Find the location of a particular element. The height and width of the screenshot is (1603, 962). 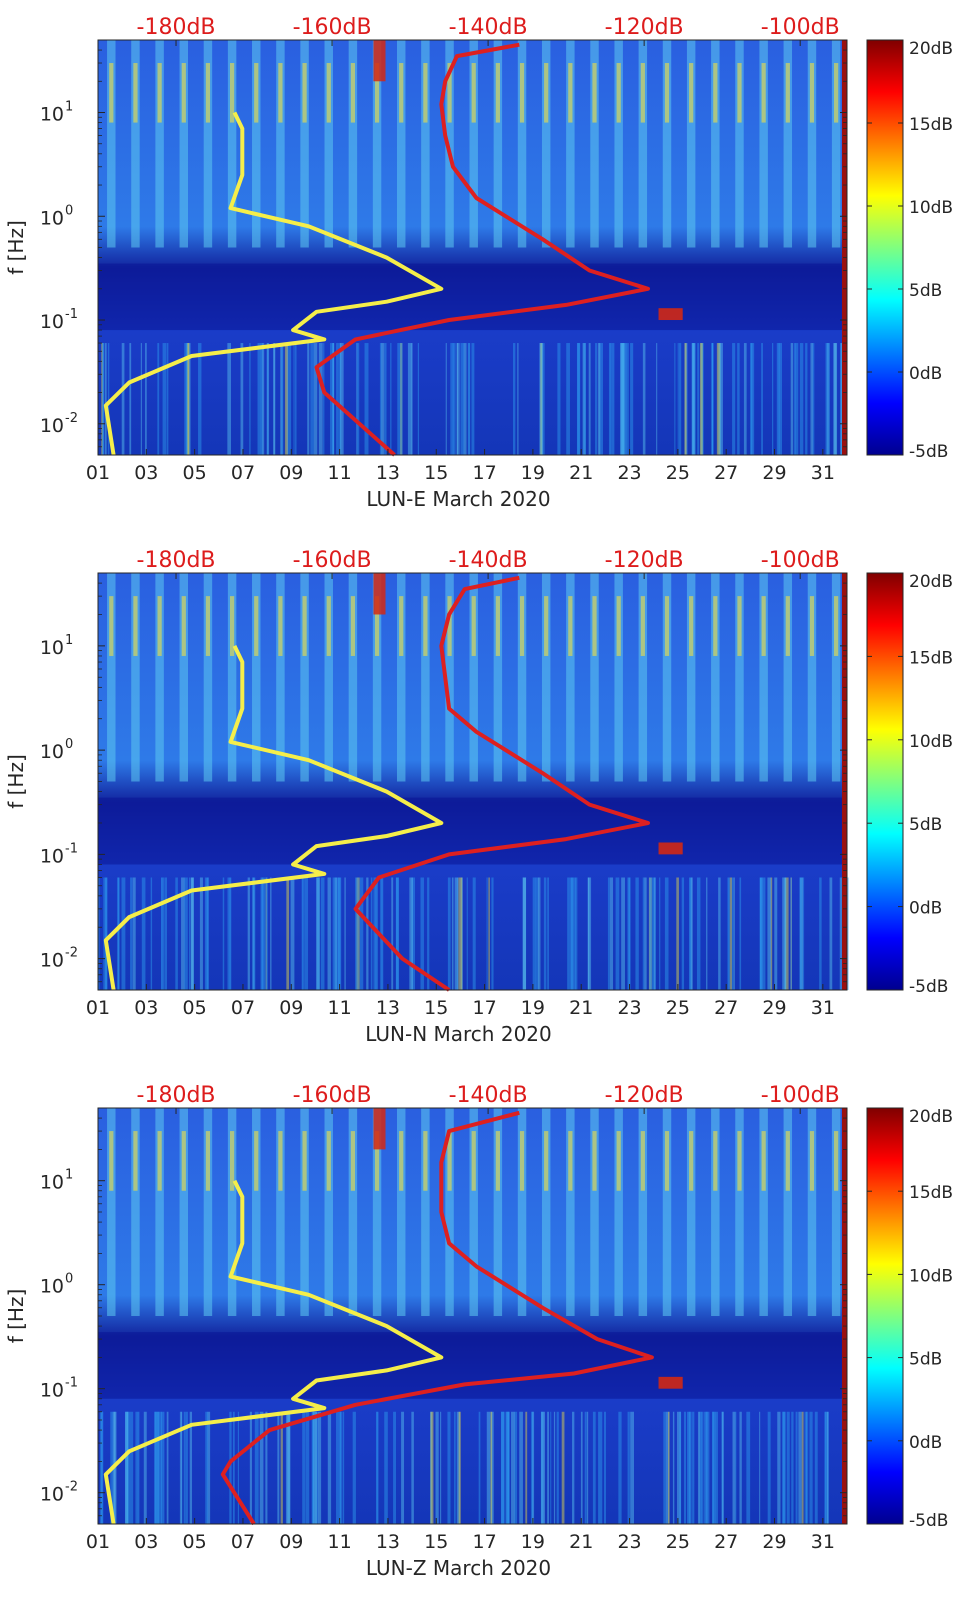

heatmap-dark-band is located at coordinates (472, 1365).